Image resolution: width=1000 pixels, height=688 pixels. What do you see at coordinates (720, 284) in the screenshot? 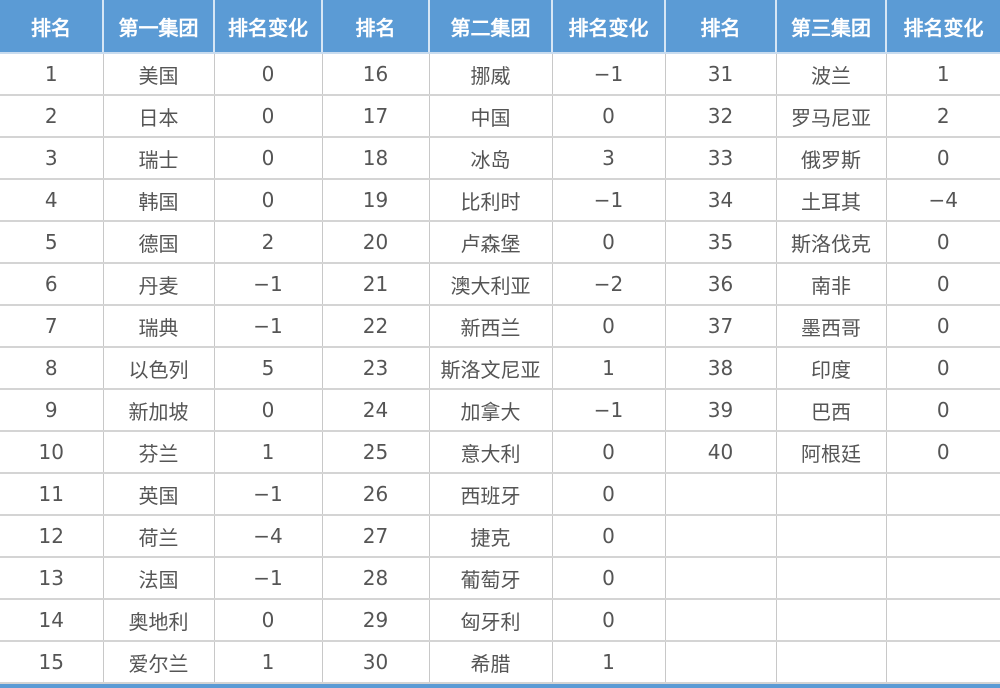
I see `table-cell: 36` at bounding box center [720, 284].